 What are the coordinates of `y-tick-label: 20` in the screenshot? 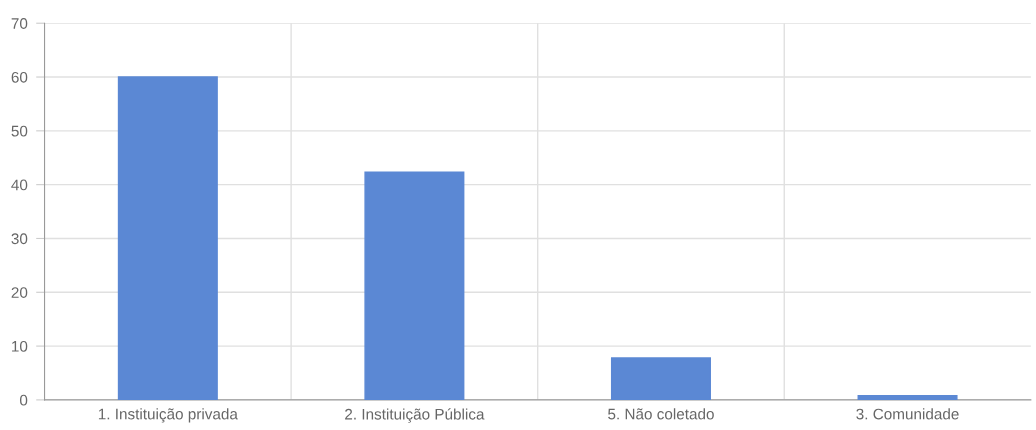 It's located at (19, 292).